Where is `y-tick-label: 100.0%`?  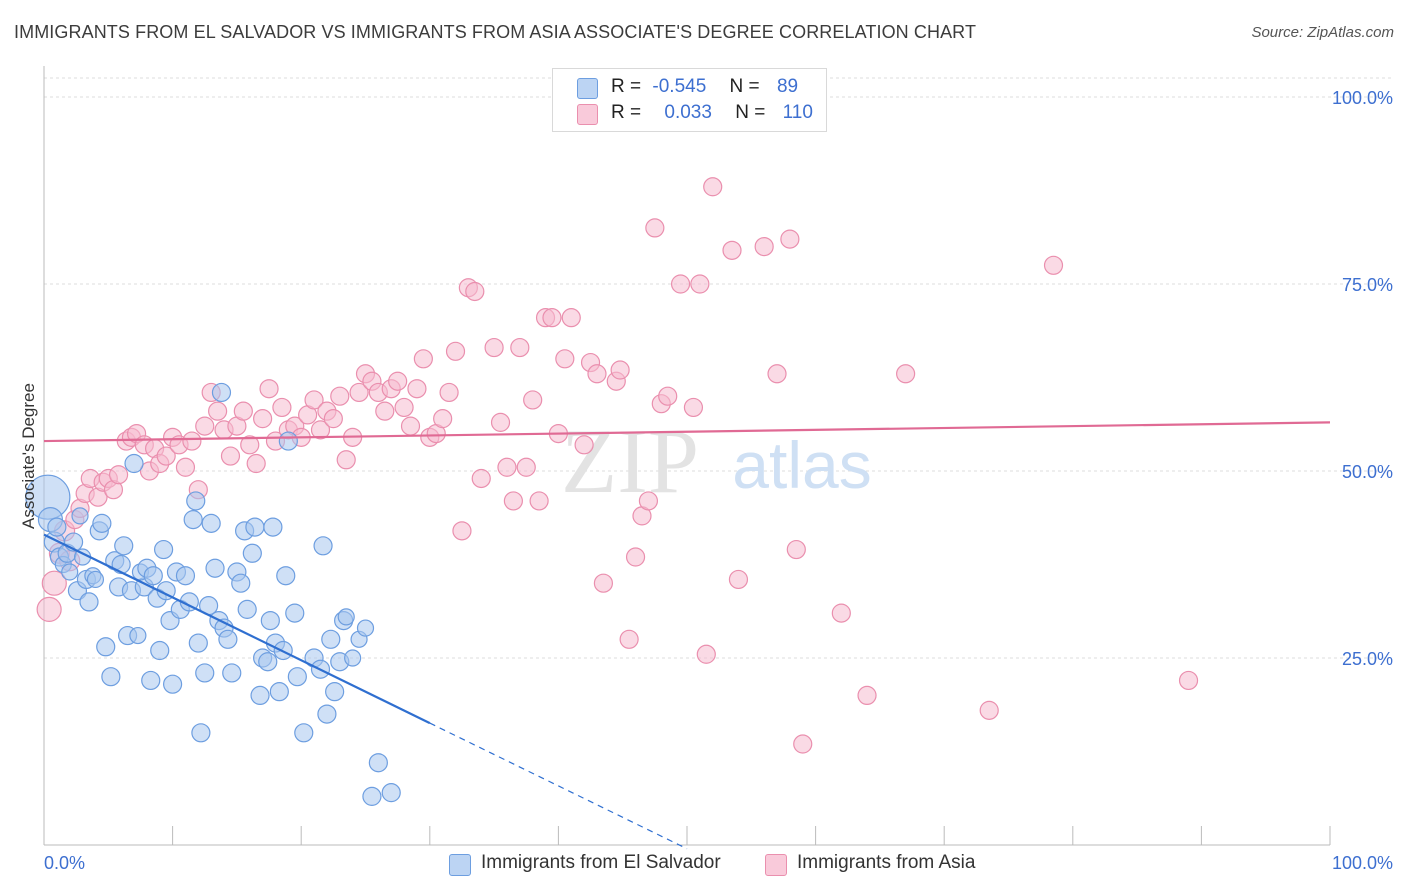 y-tick-label: 100.0% is located at coordinates (1362, 98).